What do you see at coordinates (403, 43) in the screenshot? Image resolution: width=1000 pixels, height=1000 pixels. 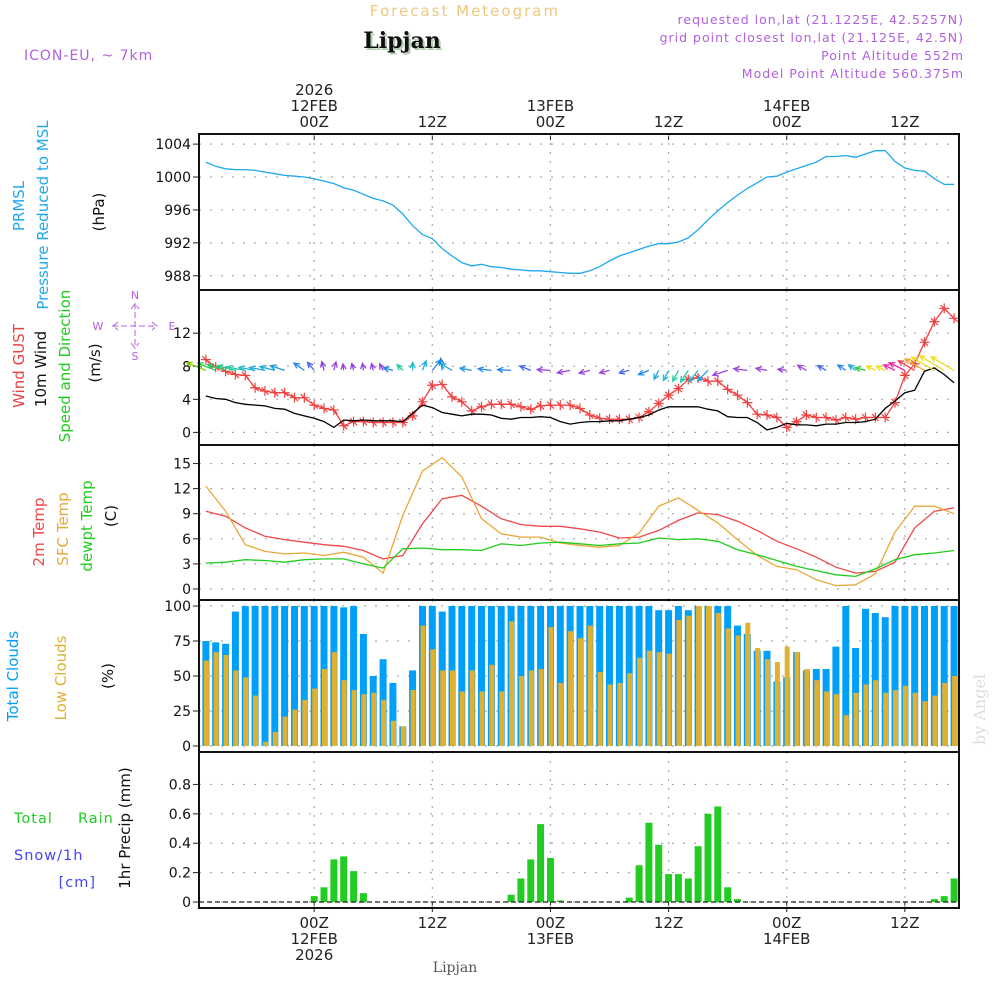 I see `location-title-shadow: Lipjan` at bounding box center [403, 43].